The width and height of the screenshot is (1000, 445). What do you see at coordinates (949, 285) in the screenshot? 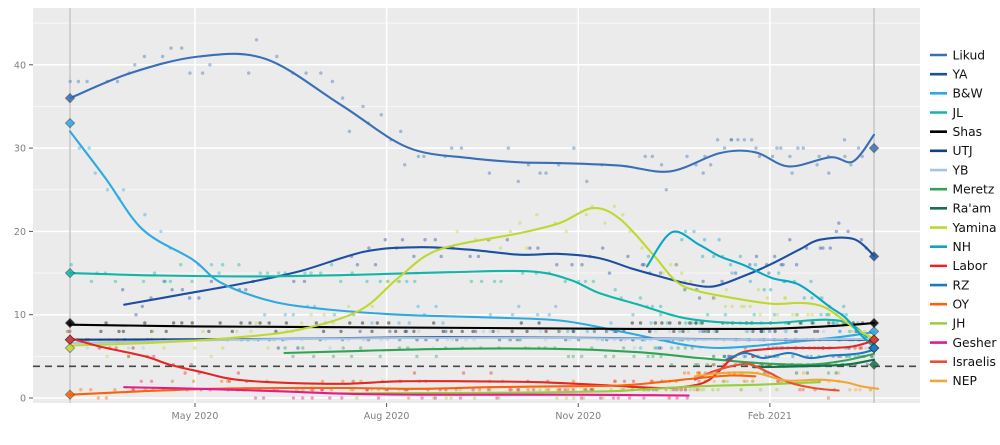
I see `legend-item-rz: RZ` at bounding box center [949, 285].